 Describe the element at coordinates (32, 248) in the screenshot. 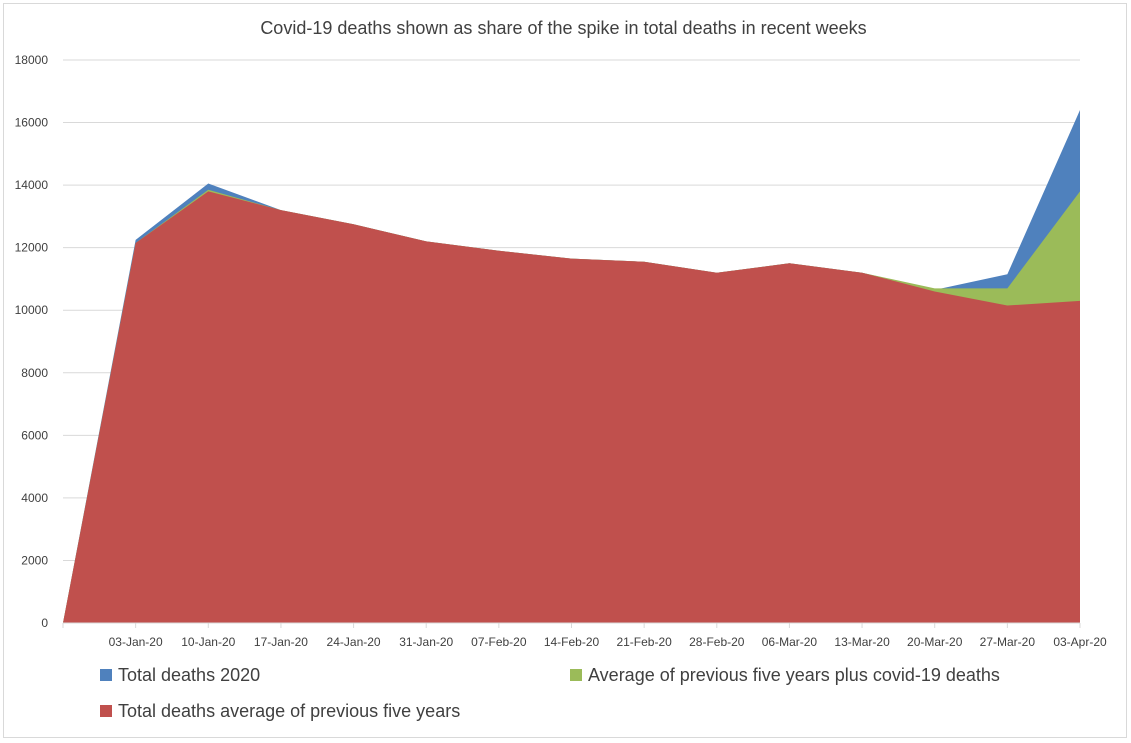

I see `y-tick-label: 12000` at that location.